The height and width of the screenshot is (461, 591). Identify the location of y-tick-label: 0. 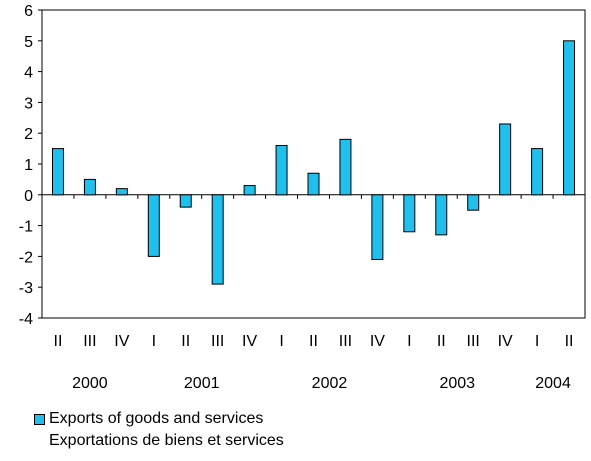
(28, 196).